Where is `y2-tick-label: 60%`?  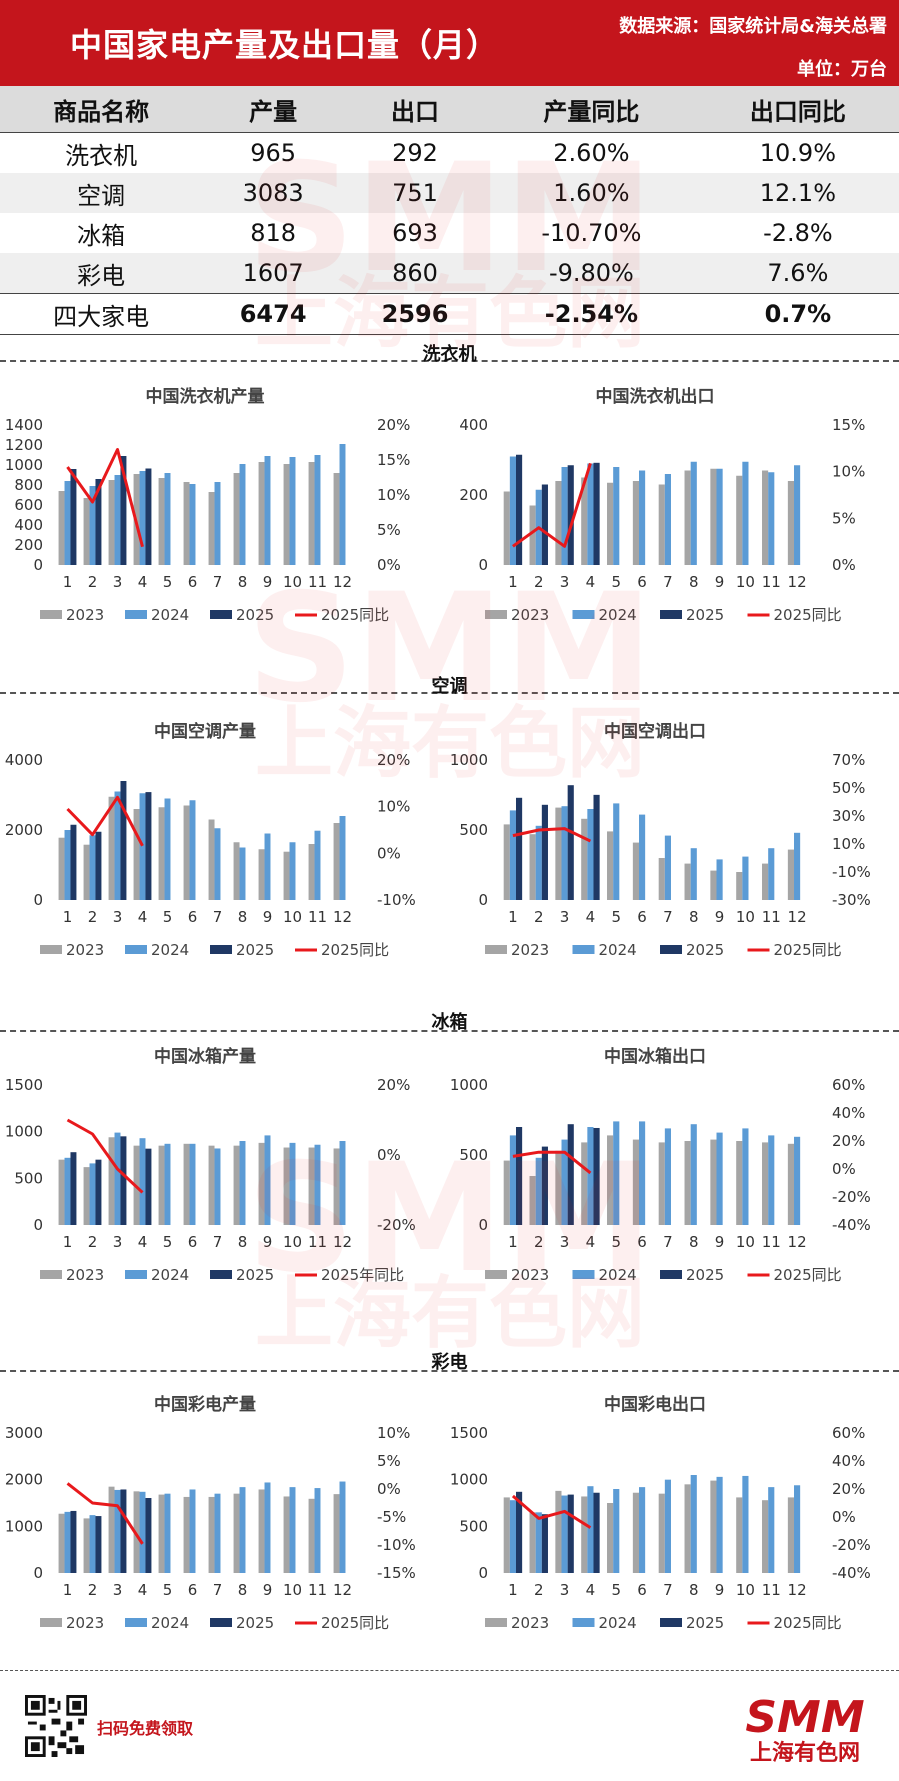
y2-tick-label: 60% is located at coordinates (848, 1433).